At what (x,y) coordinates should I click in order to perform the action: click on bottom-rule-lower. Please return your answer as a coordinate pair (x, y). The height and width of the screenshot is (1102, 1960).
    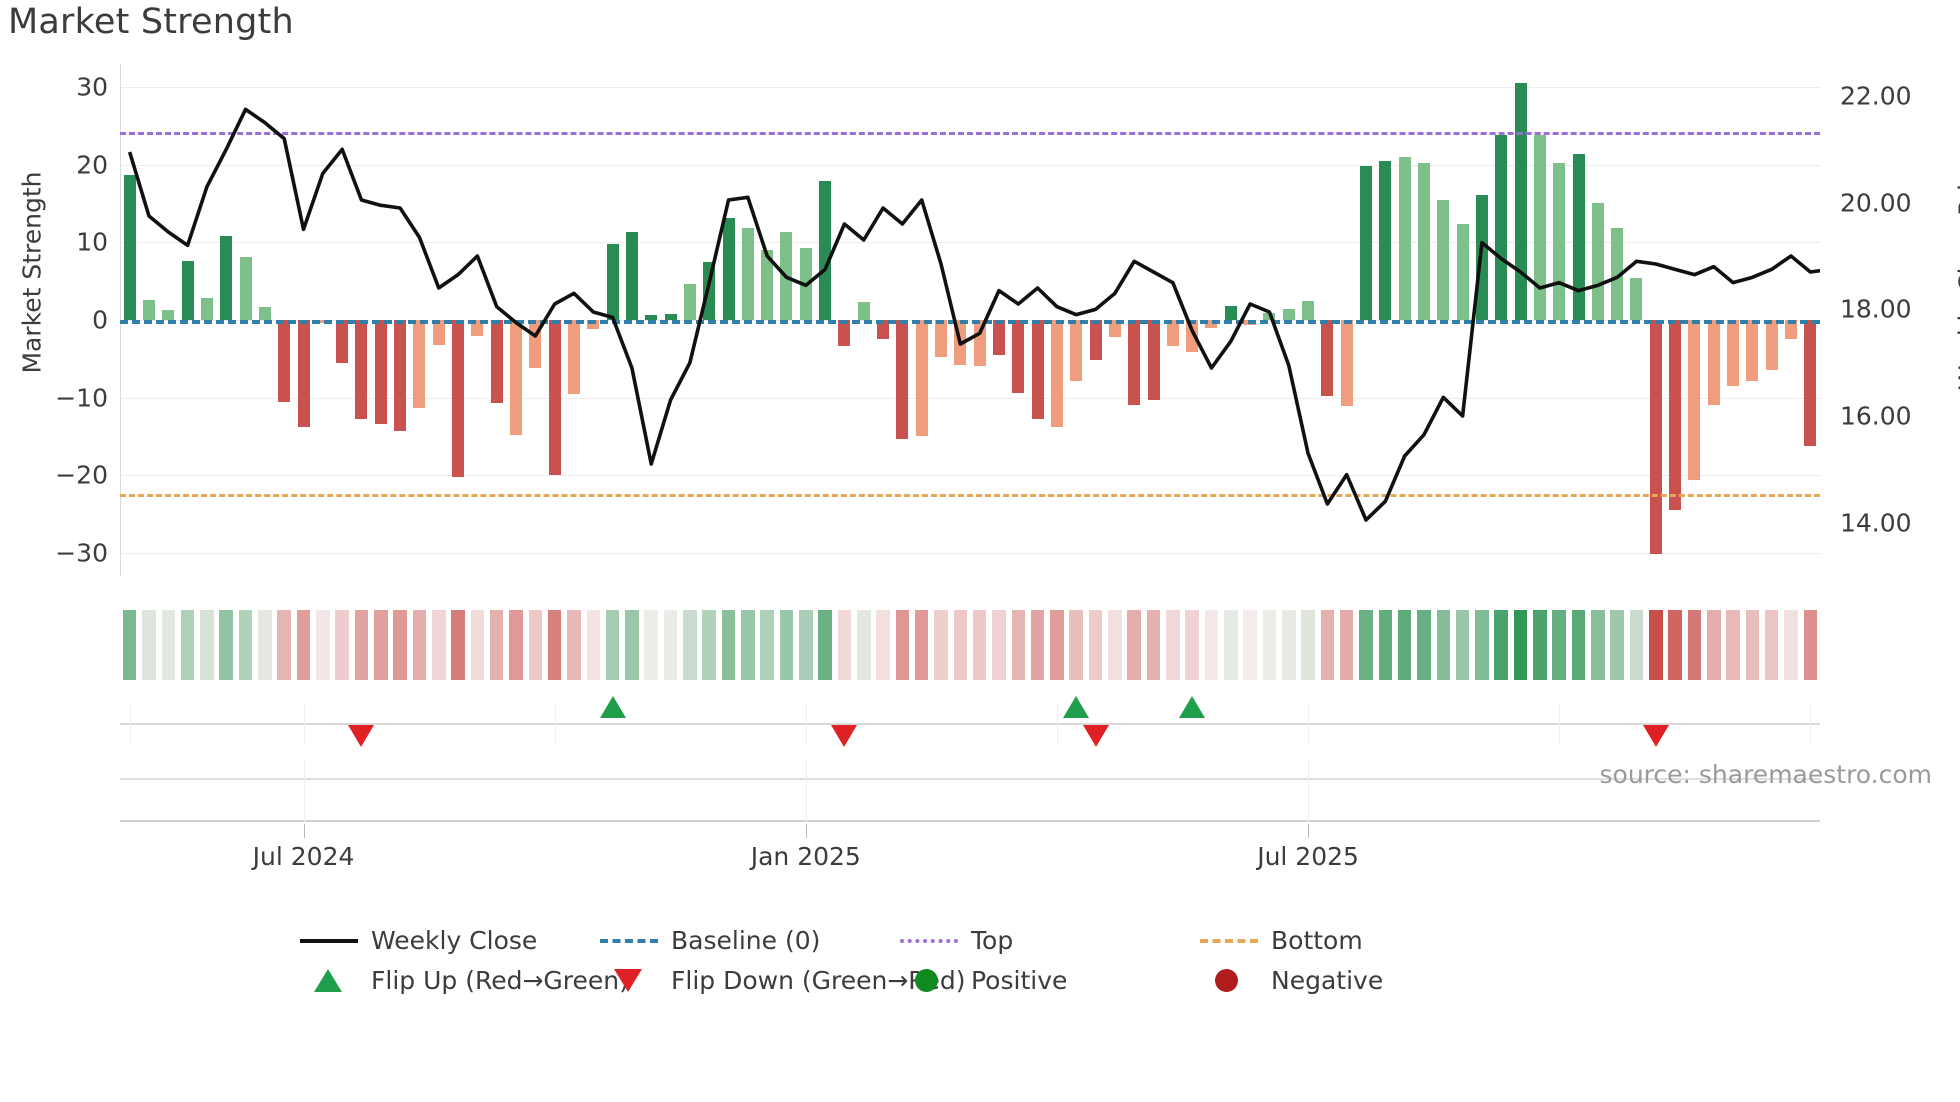
    Looking at the image, I should click on (970, 821).